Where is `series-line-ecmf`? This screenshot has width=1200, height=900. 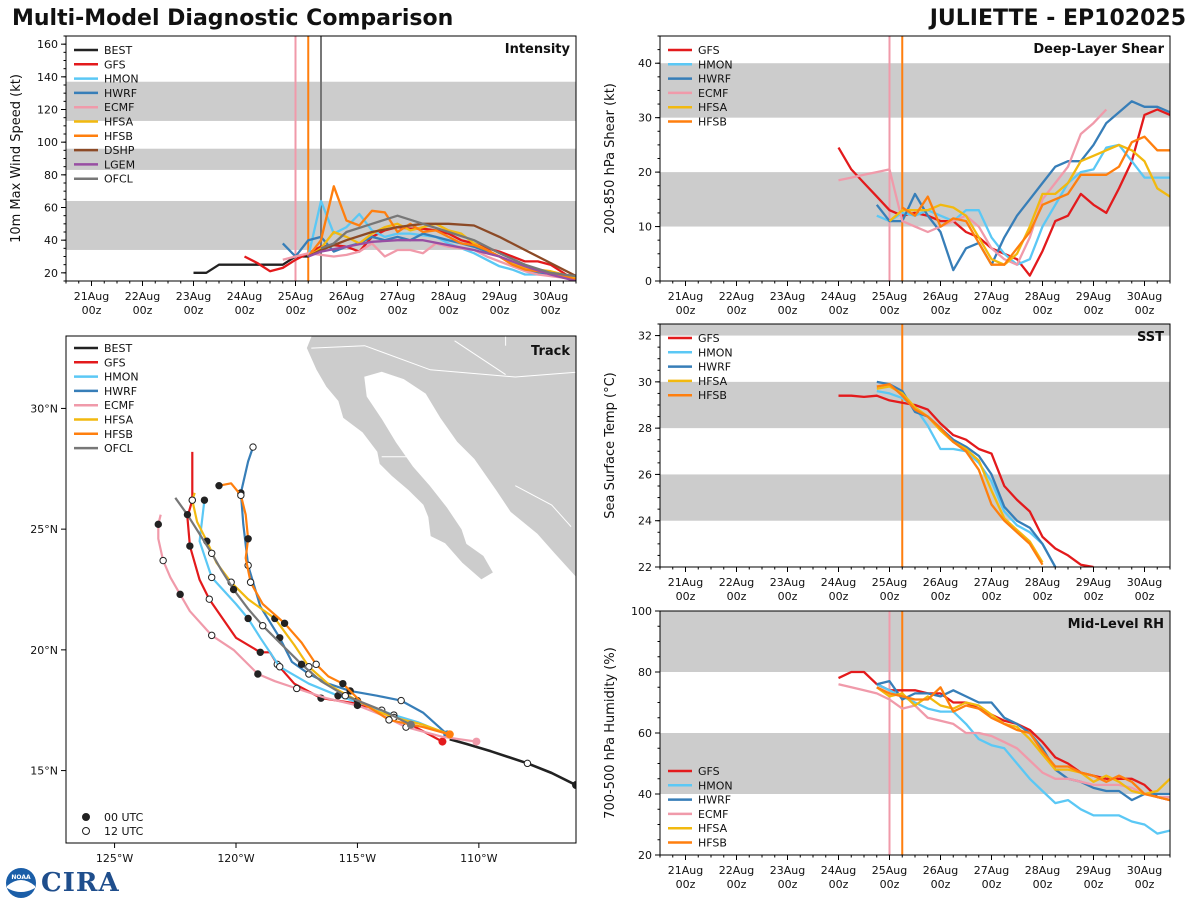
series-line-ecmf is located at coordinates (973, 187).